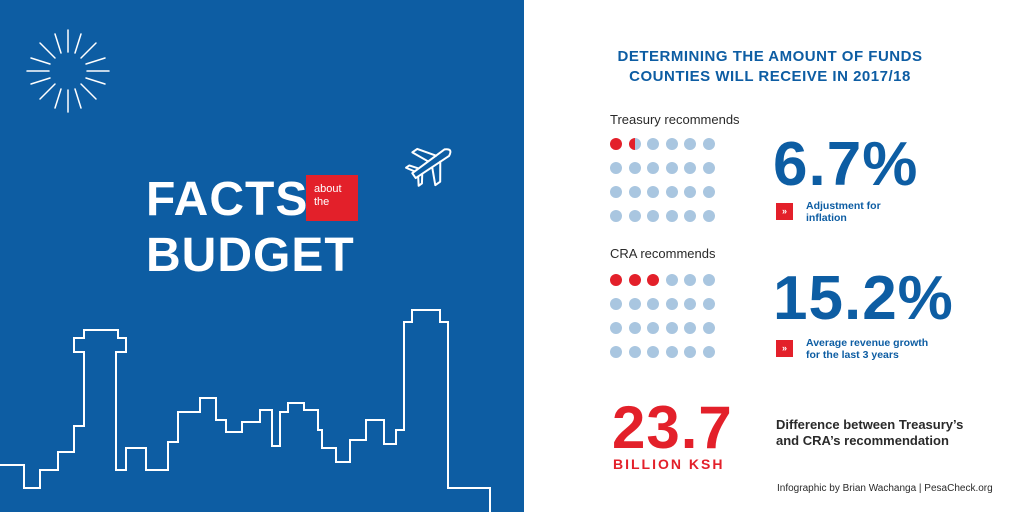  I want to click on headline-line-1: DETERMINING THE AMOUNT OF FUNDS, so click(770, 56).